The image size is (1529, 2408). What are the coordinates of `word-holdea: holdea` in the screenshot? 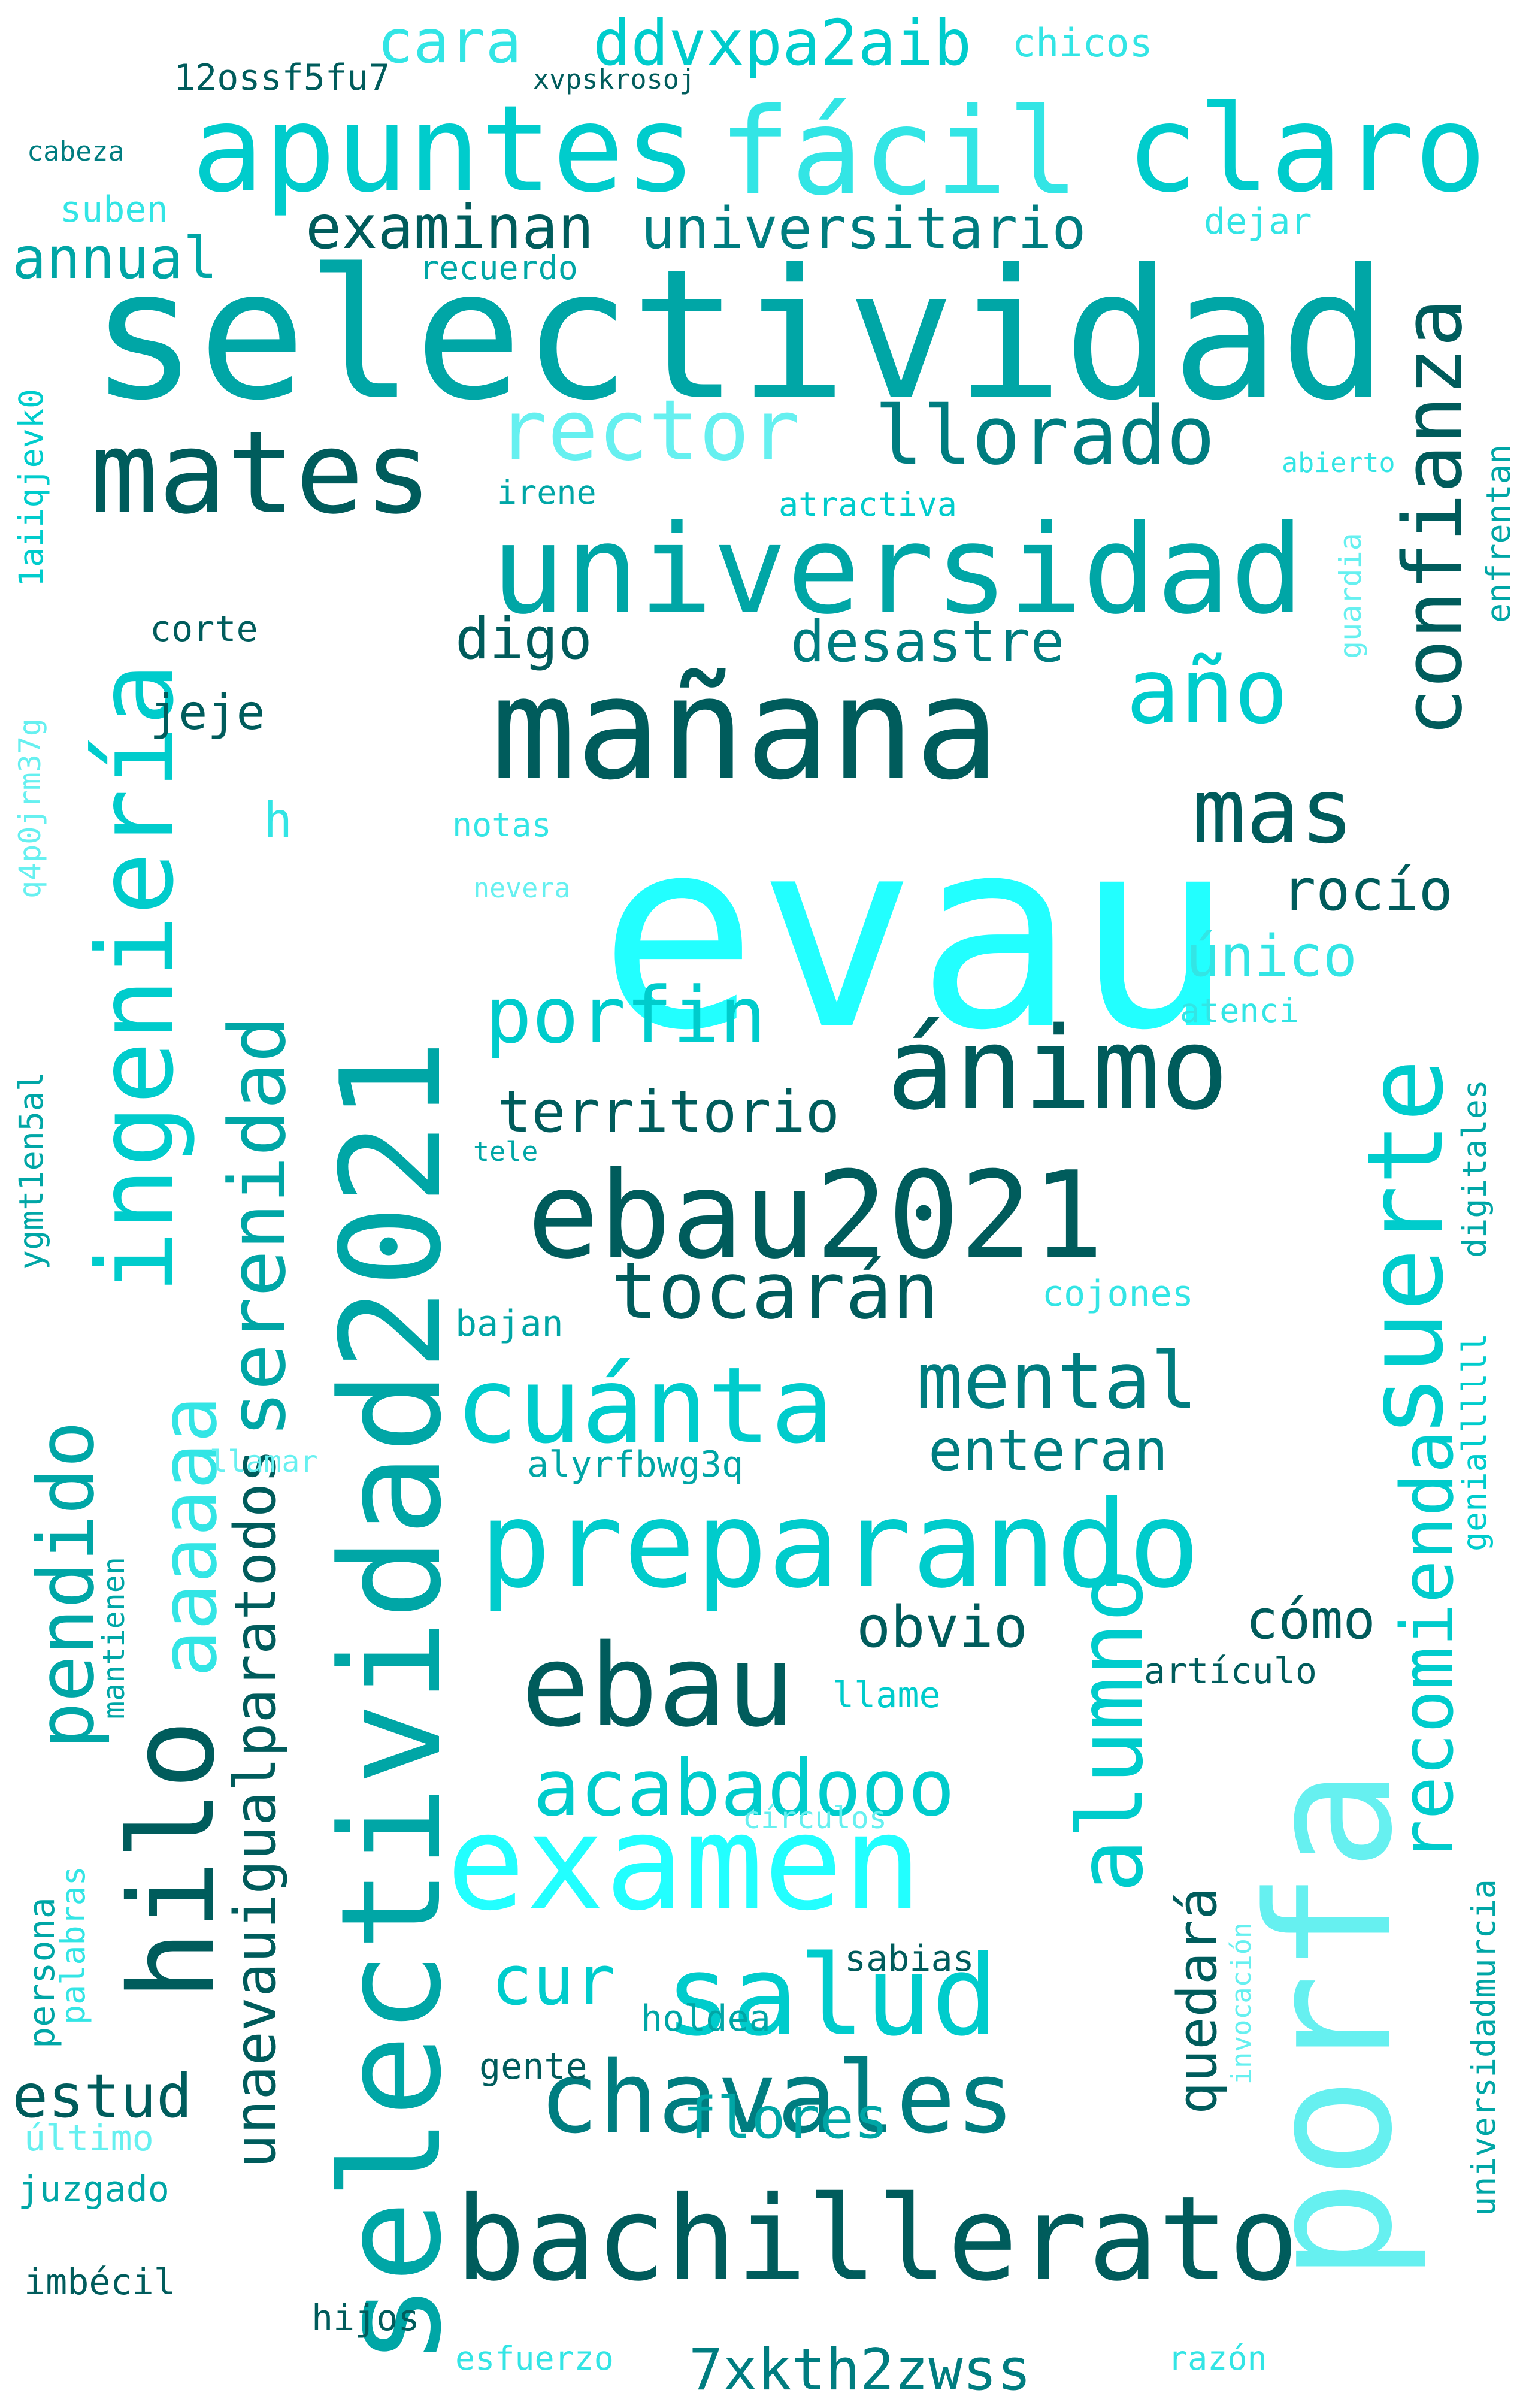 It's located at (706, 2019).